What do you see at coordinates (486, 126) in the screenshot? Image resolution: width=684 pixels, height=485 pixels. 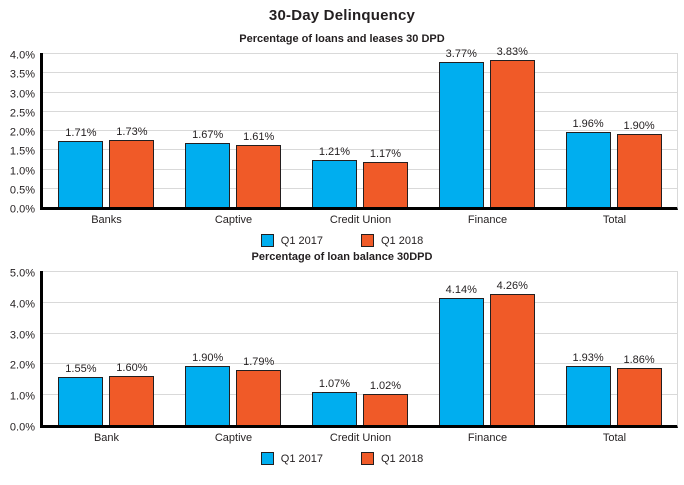 I see `bar-group: 3.77% 3.83%` at bounding box center [486, 126].